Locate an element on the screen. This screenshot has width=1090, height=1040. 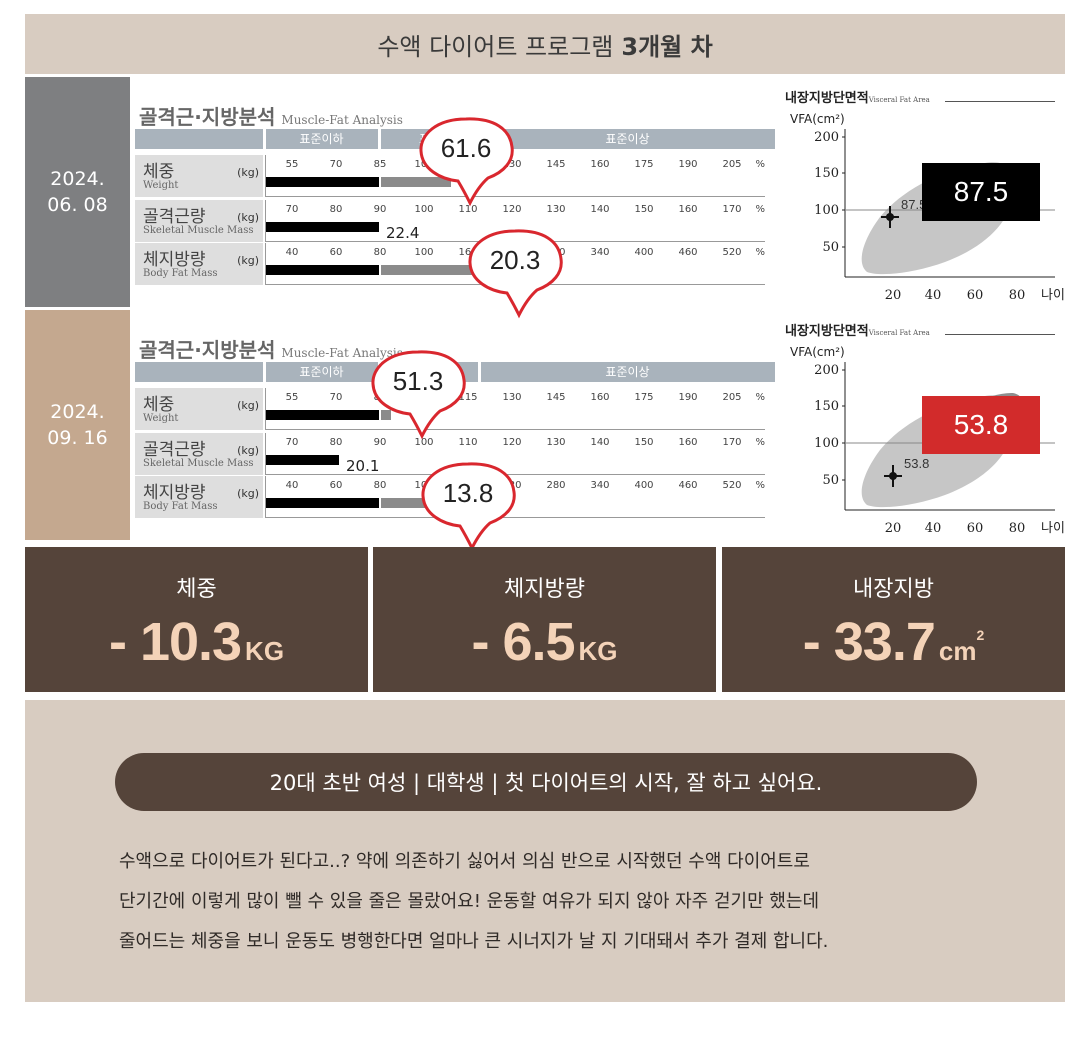
scale-tick: 110 is located at coordinates (468, 209).